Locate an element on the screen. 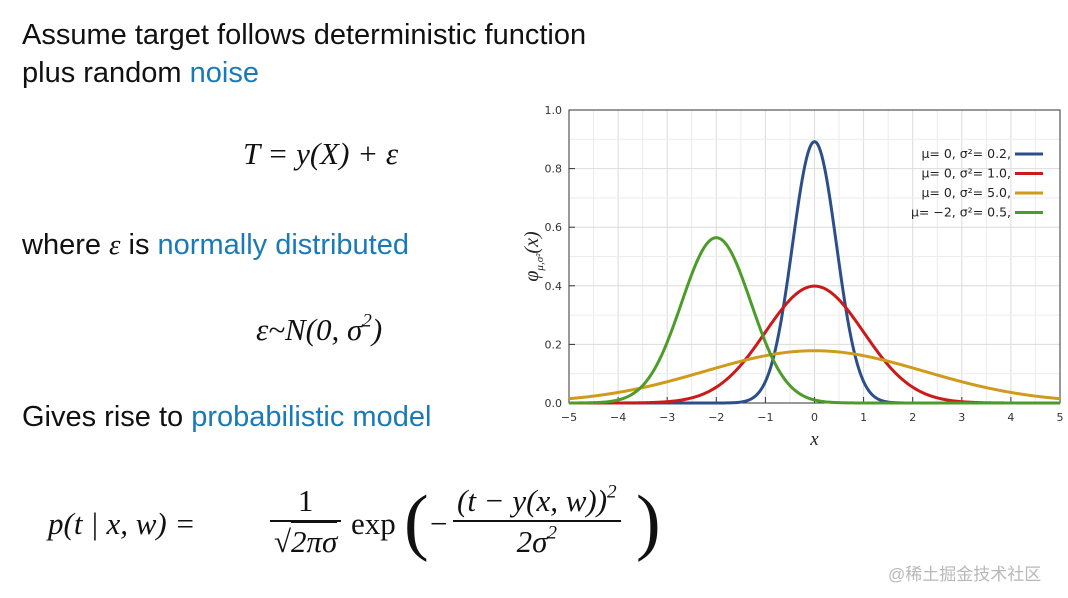 This screenshot has width=1068, height=598. normalizer-denominator: √2πσ is located at coordinates (305, 541).